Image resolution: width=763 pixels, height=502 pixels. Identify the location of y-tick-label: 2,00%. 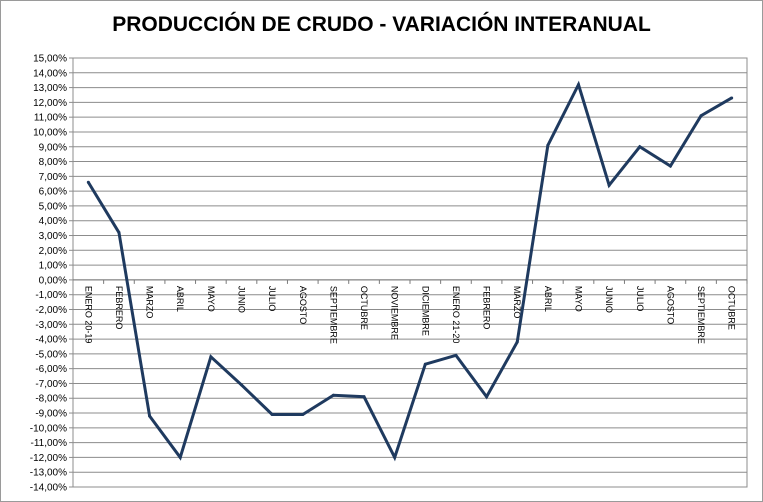
(53, 251).